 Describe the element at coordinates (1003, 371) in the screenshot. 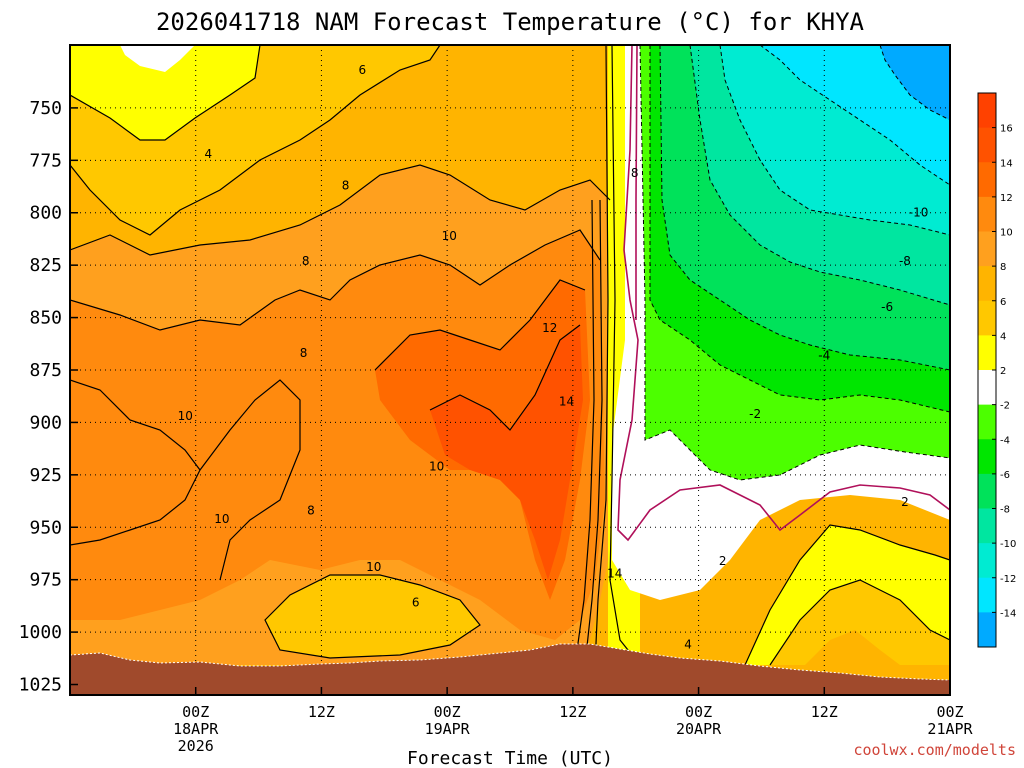

I see `colorbar-tick-label: 2` at that location.